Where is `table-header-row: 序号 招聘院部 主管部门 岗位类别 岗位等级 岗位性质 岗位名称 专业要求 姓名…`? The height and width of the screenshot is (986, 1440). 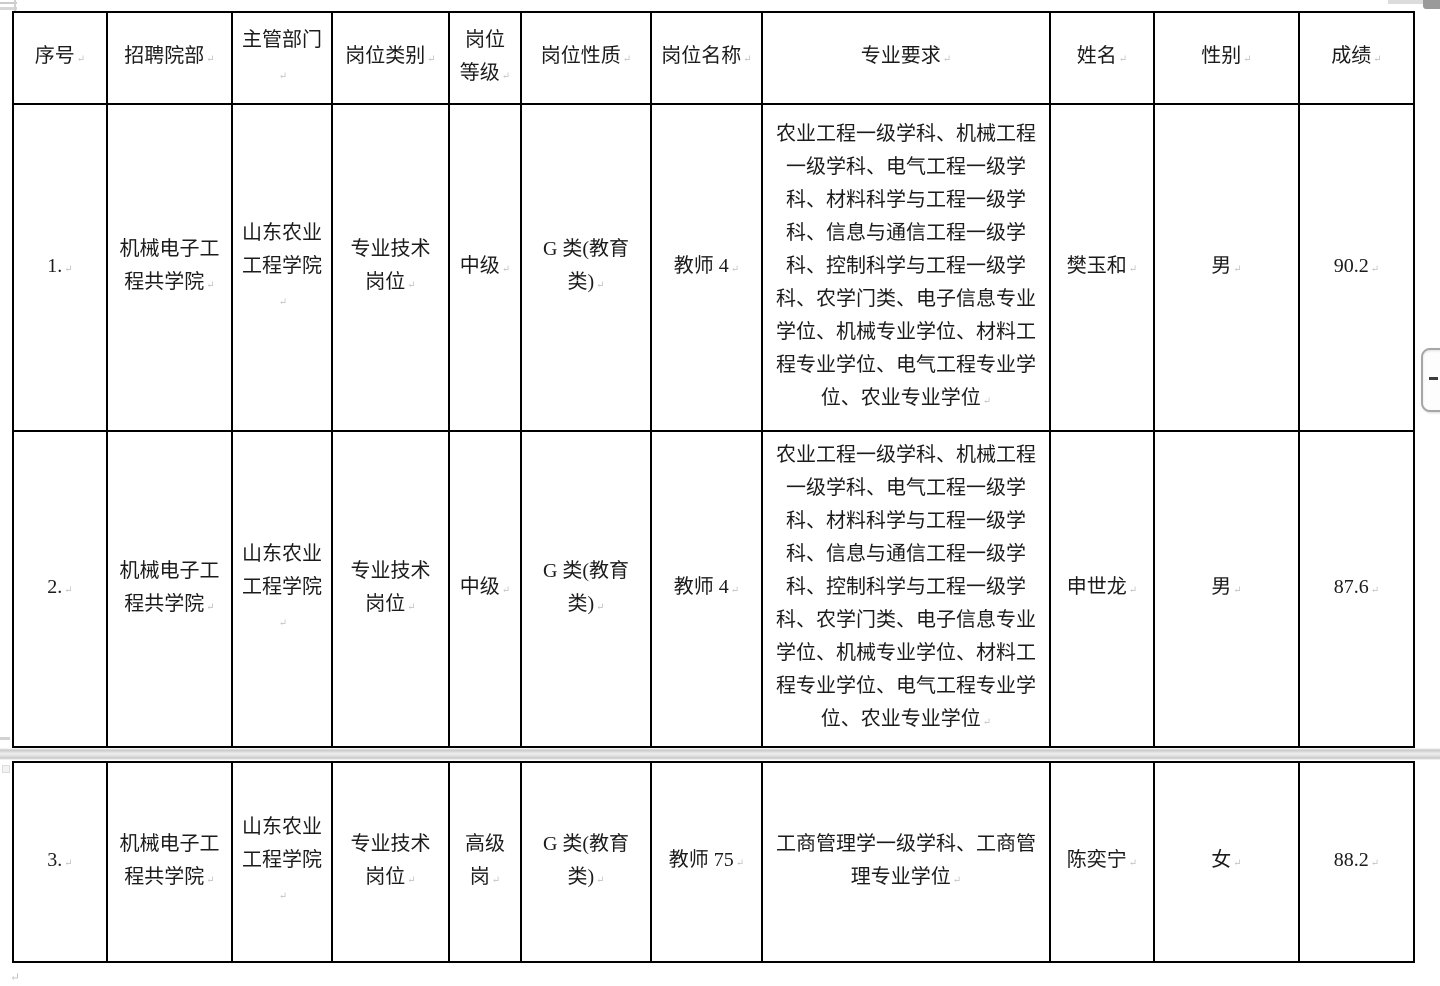
table-header-row: 序号 招聘院部 主管部门 岗位类别 岗位等级 岗位性质 岗位名称 专业要求 姓名… is located at coordinates (713, 58).